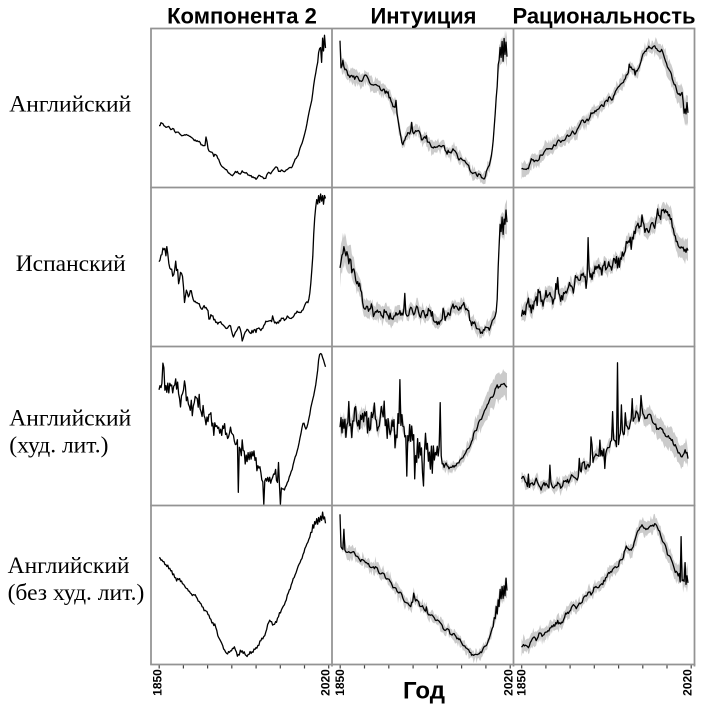 The width and height of the screenshot is (703, 710). Describe the element at coordinates (58, 446) in the screenshot. I see `svg-text: (худ. лит.)` at that location.